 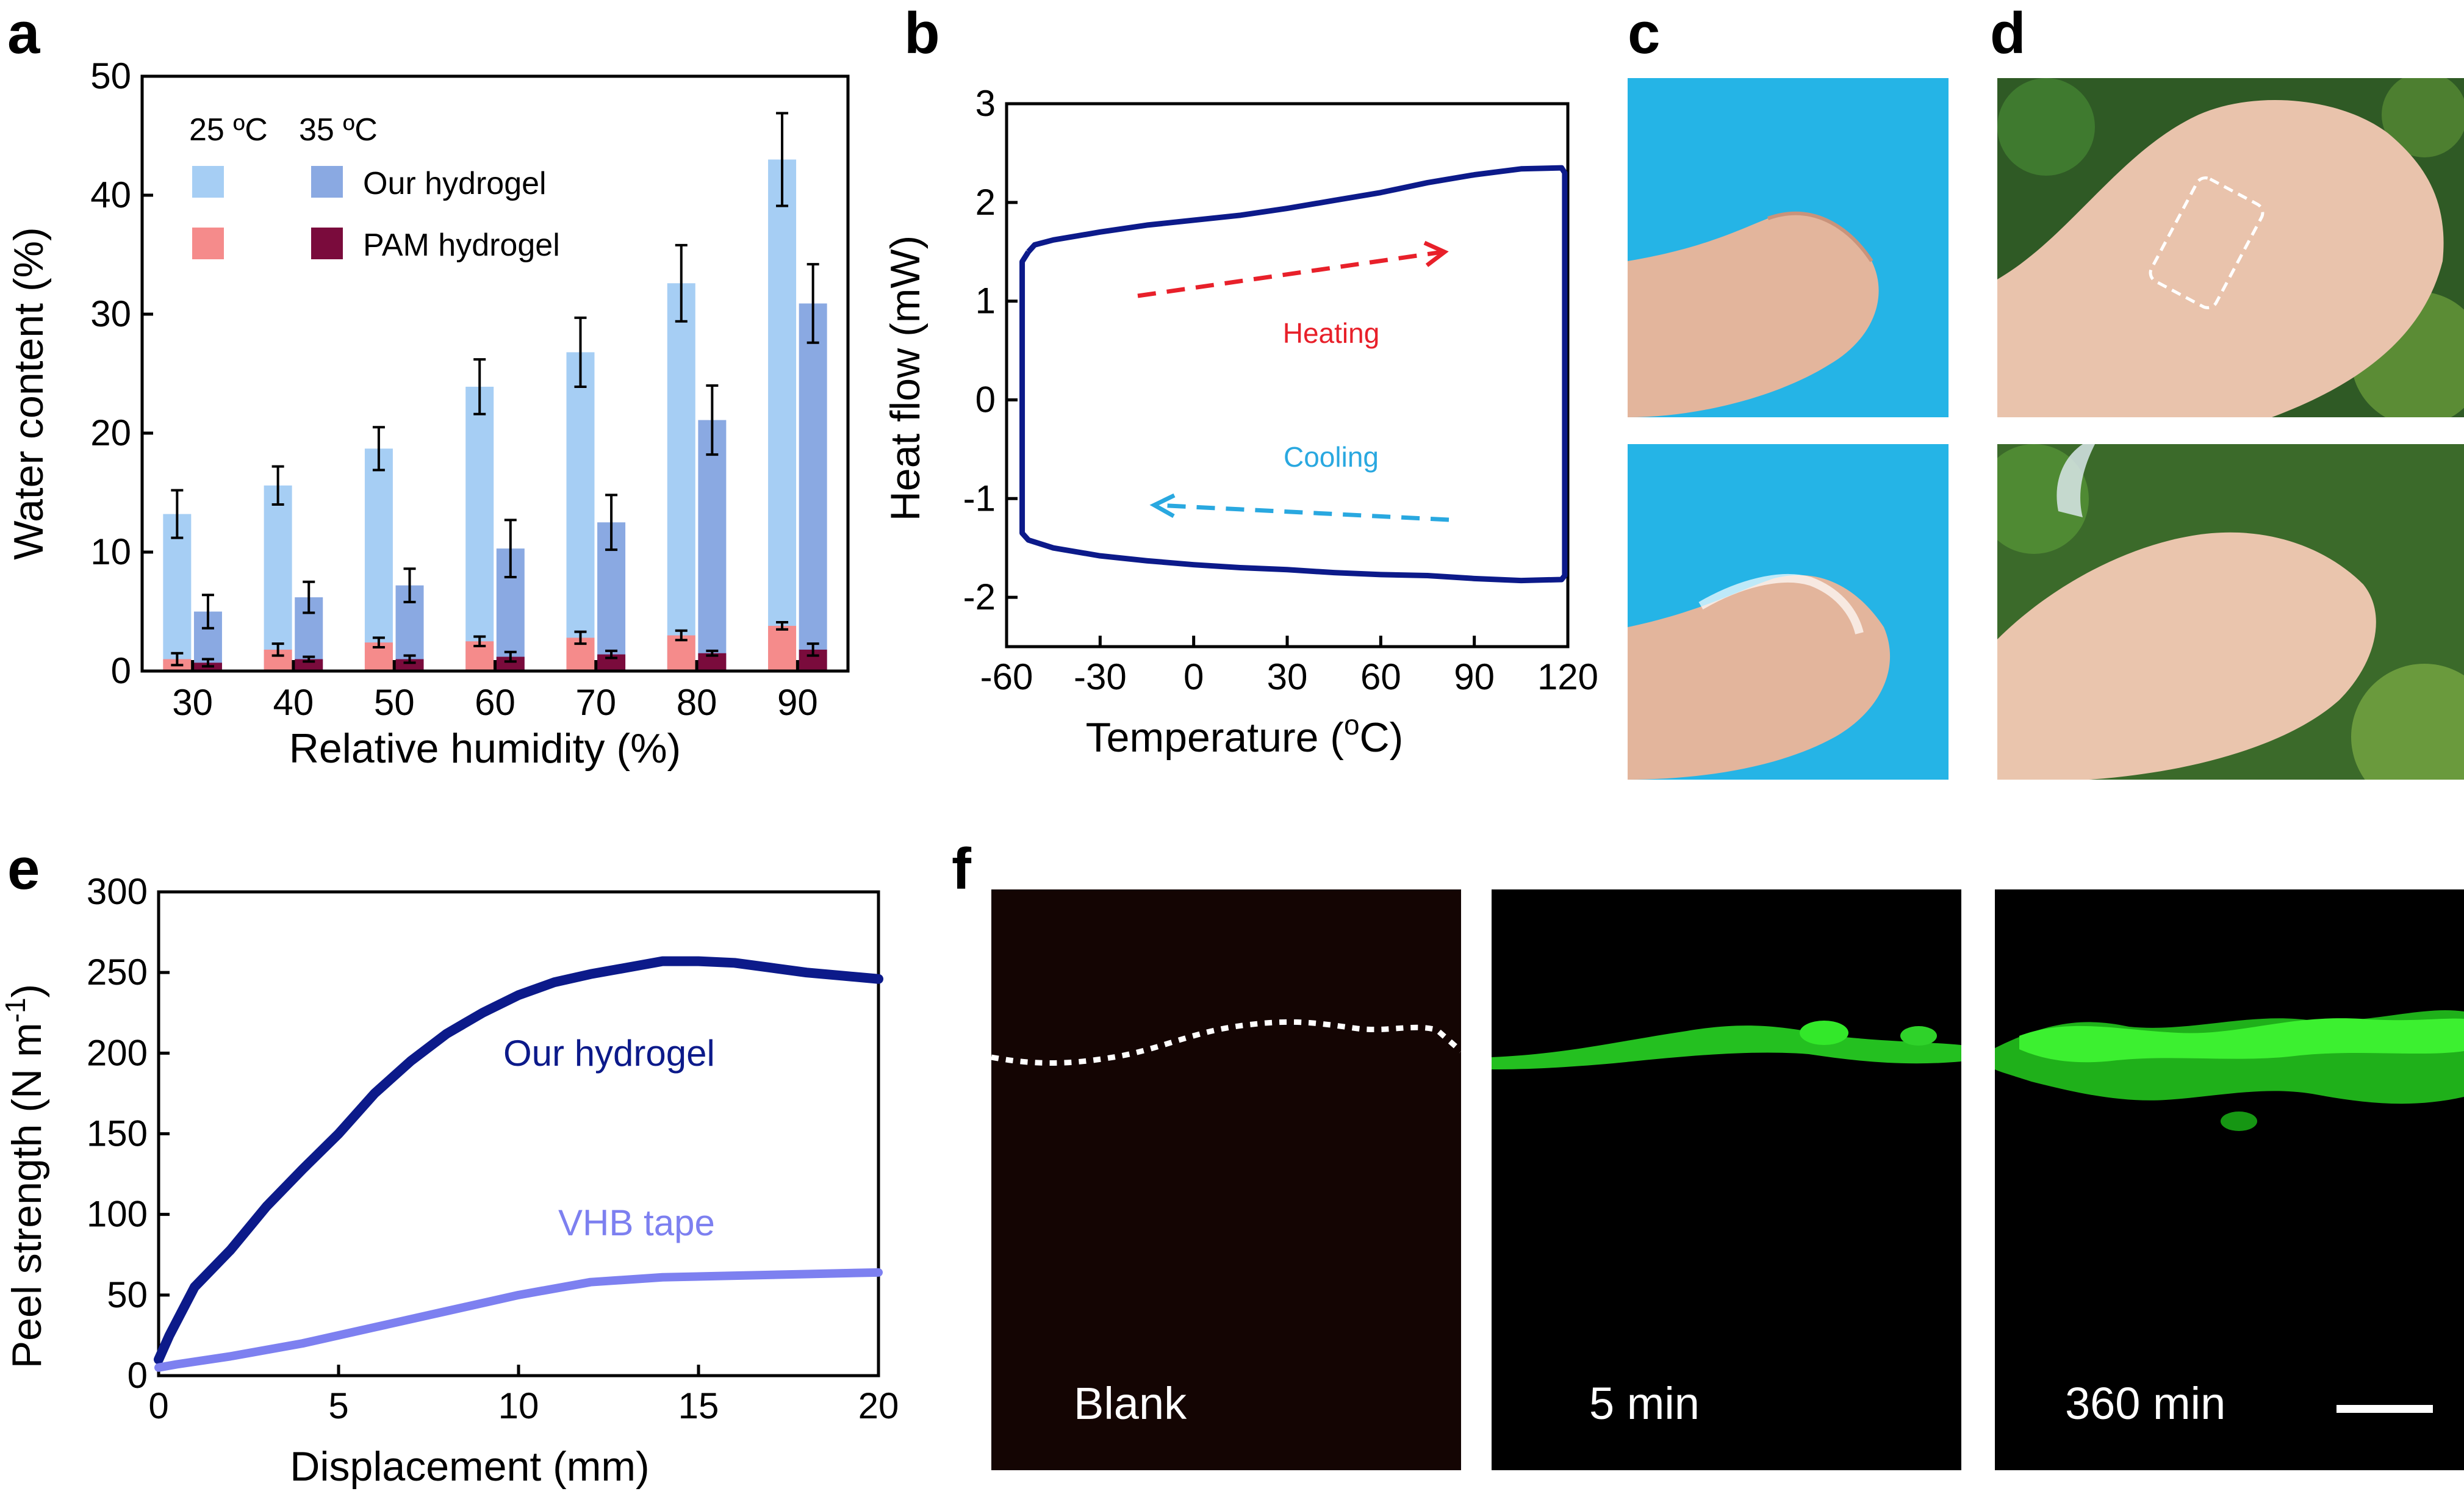 What do you see at coordinates (110, 194) in the screenshot?
I see `y-tick-label: 40` at bounding box center [110, 194].